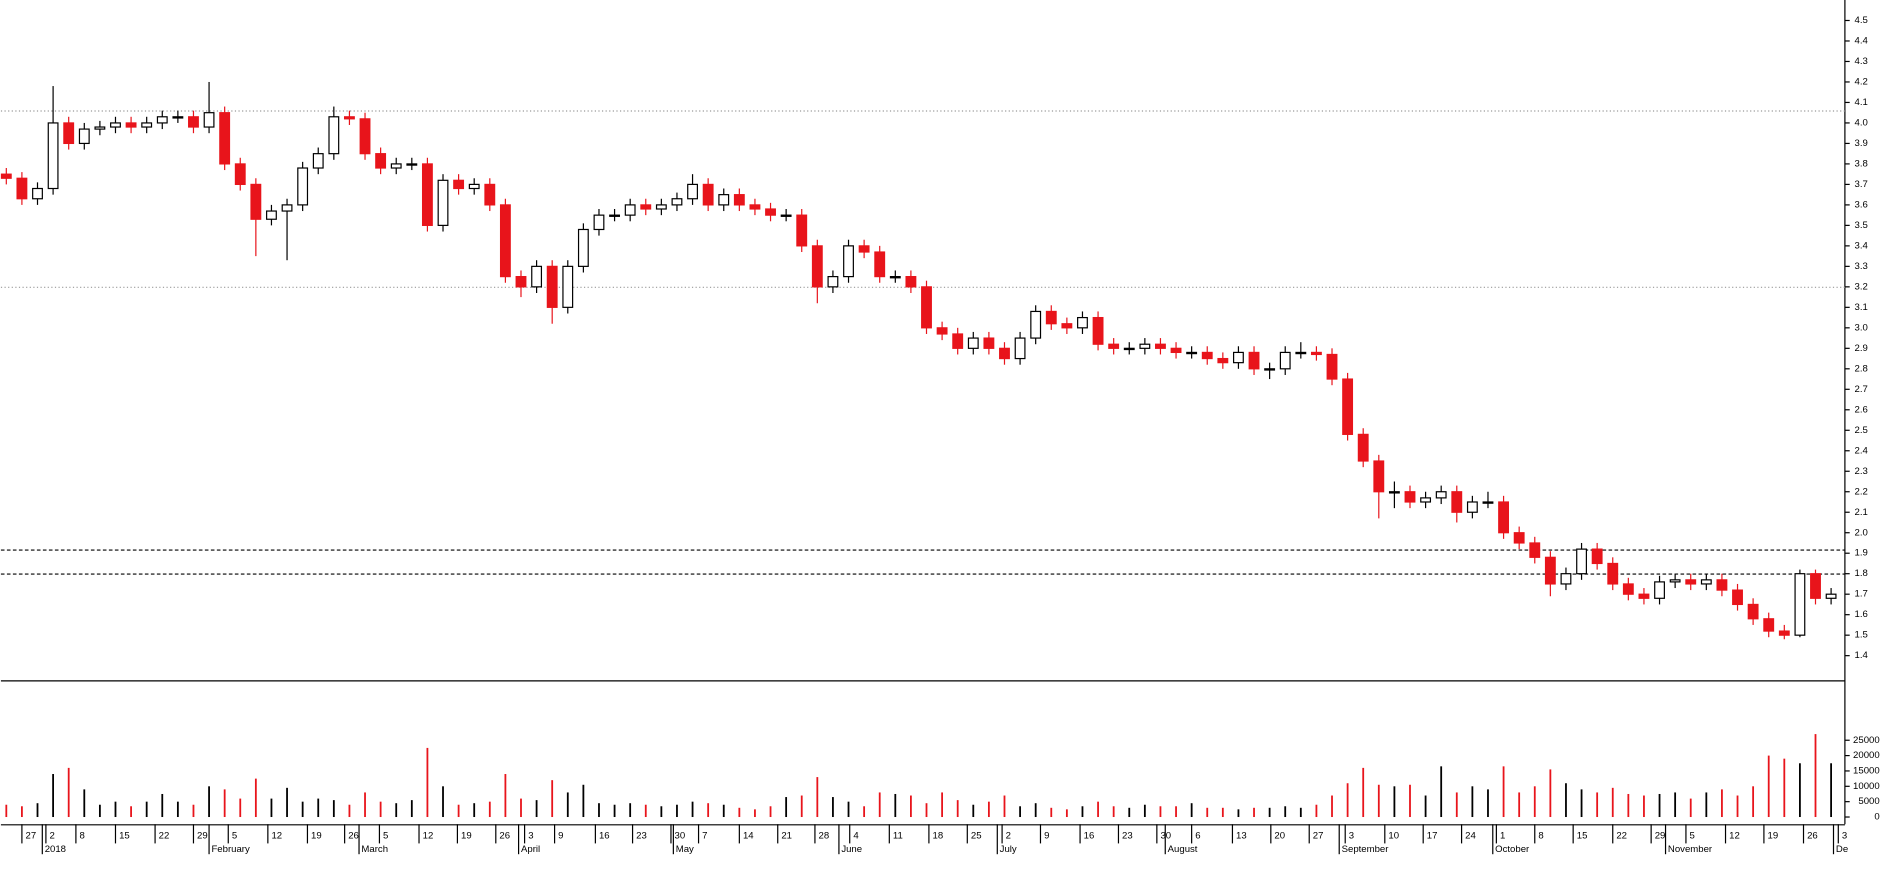 This screenshot has height=889, width=1883. Describe the element at coordinates (1860, 635) in the screenshot. I see `y-tick-label: 1.5` at that location.